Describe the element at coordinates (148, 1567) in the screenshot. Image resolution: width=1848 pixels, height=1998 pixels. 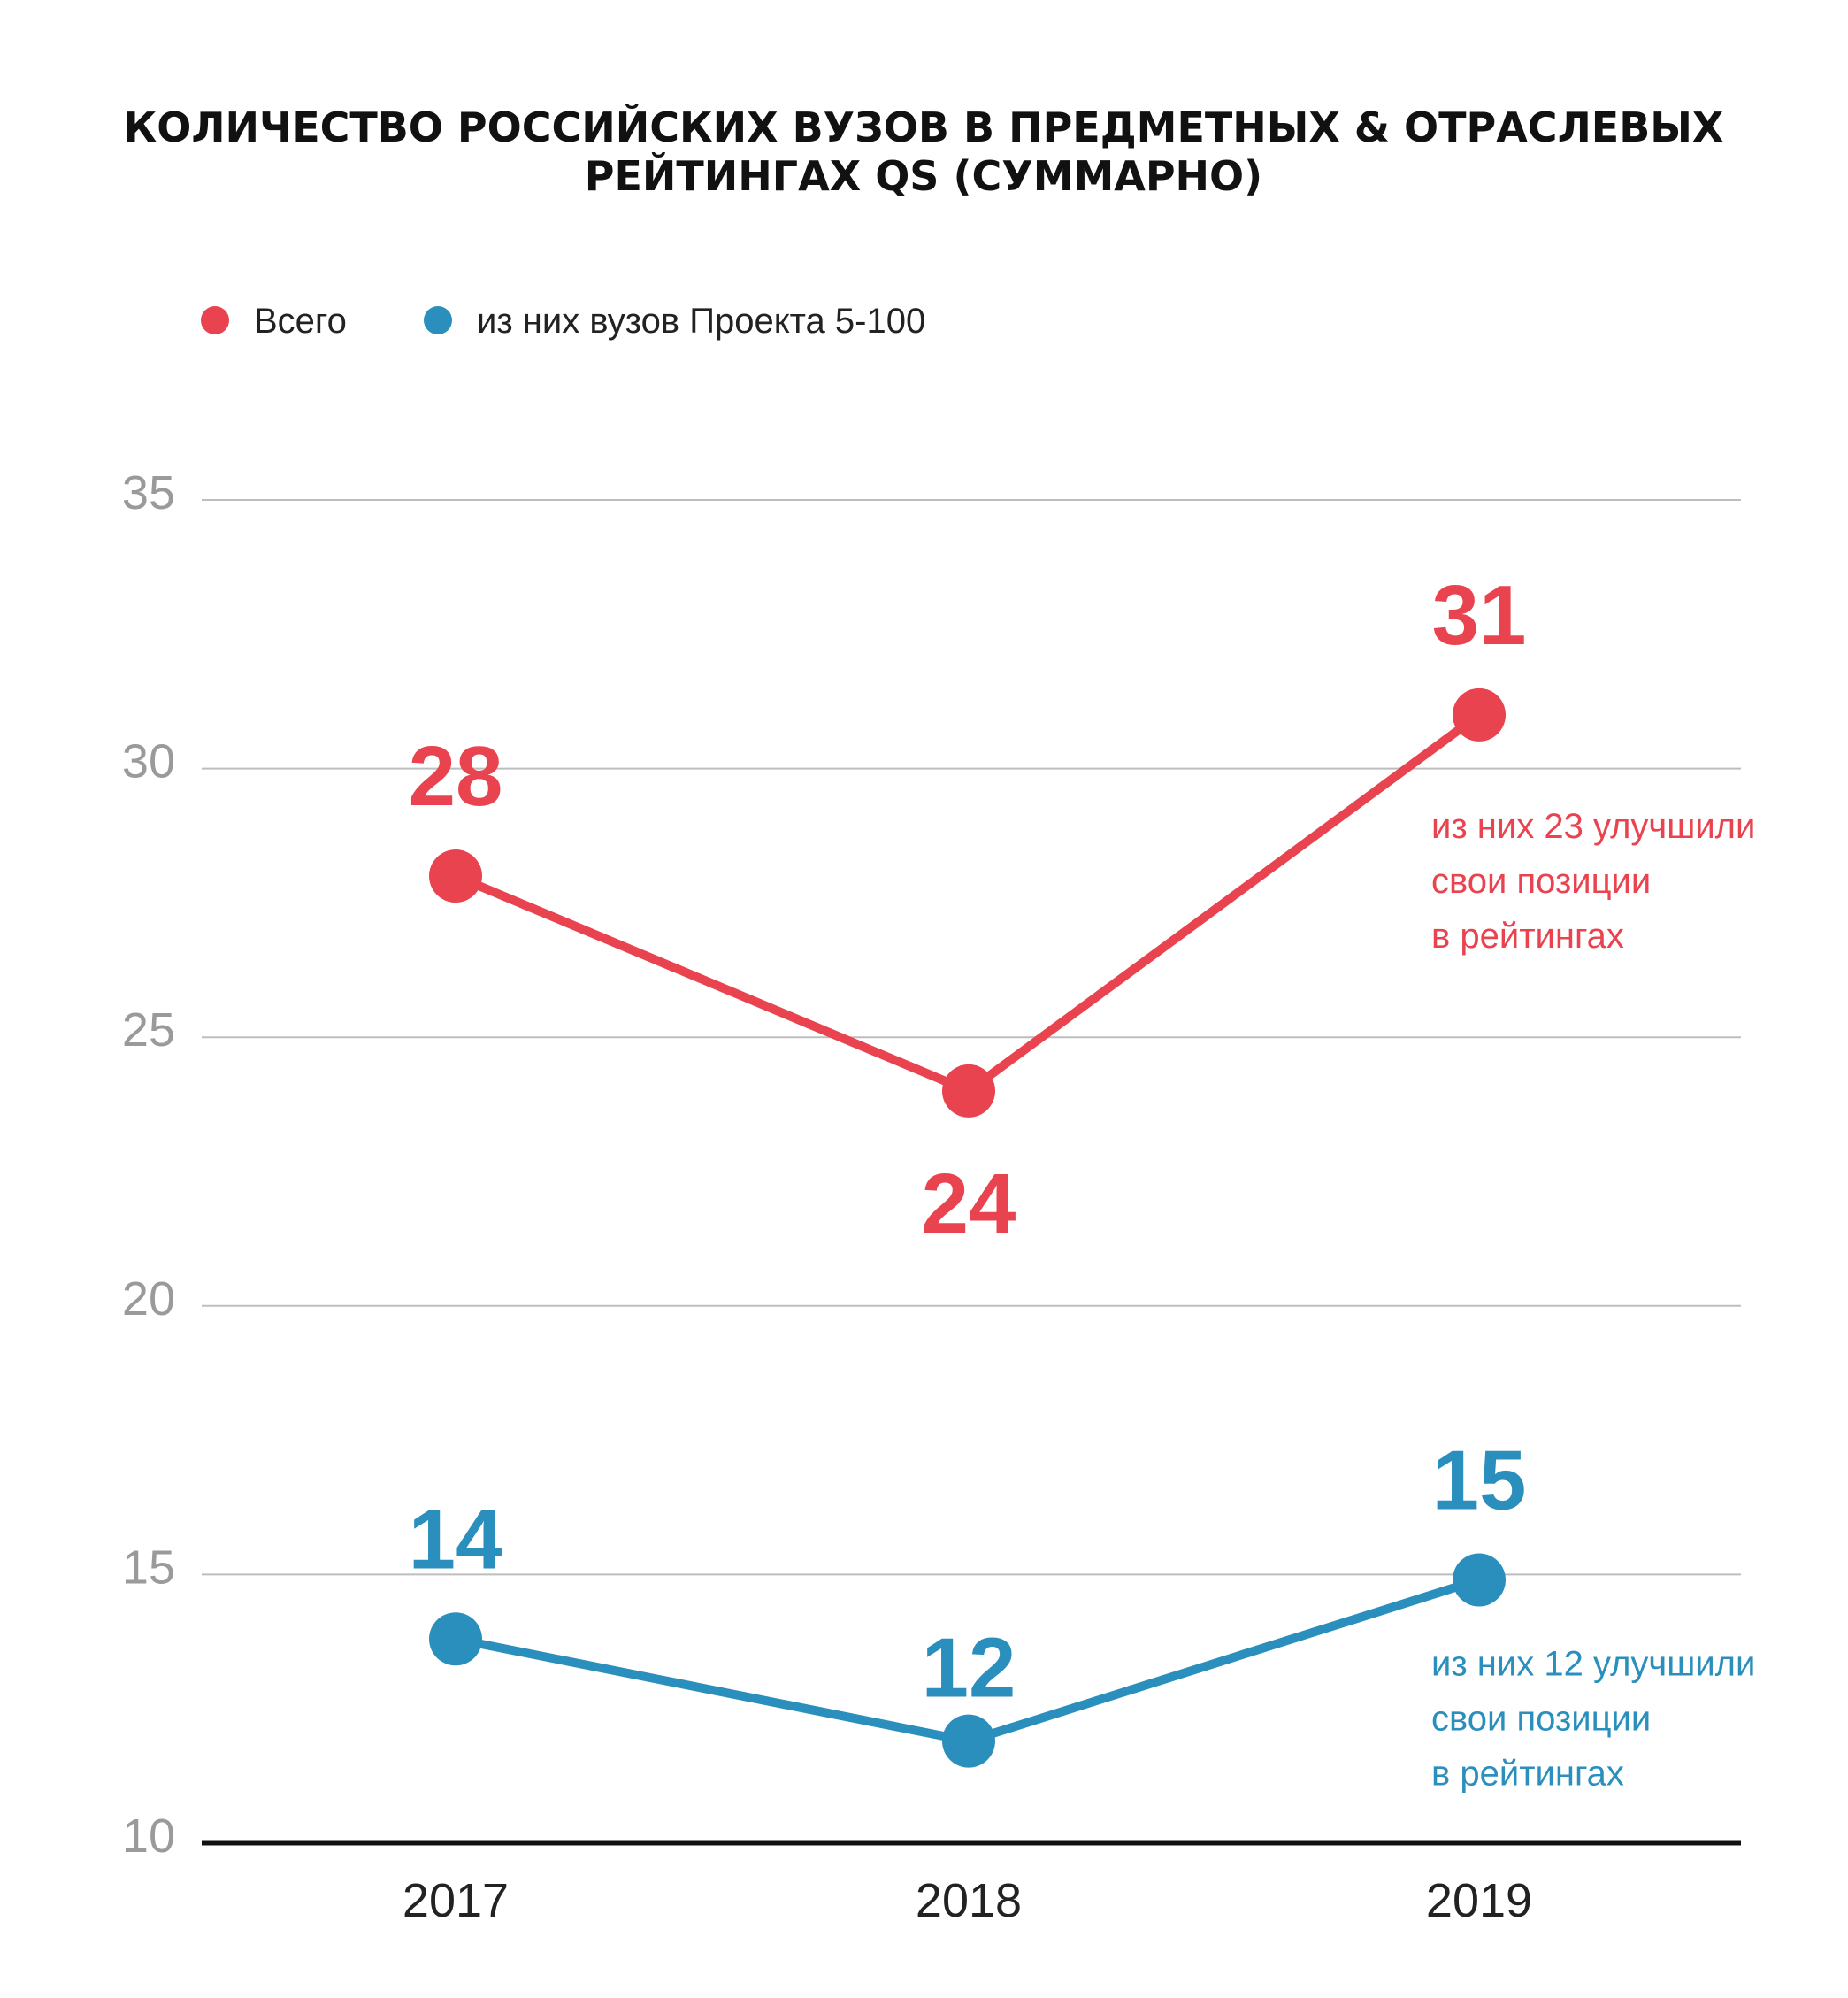
I see `y-tick-label-15: 15` at that location.